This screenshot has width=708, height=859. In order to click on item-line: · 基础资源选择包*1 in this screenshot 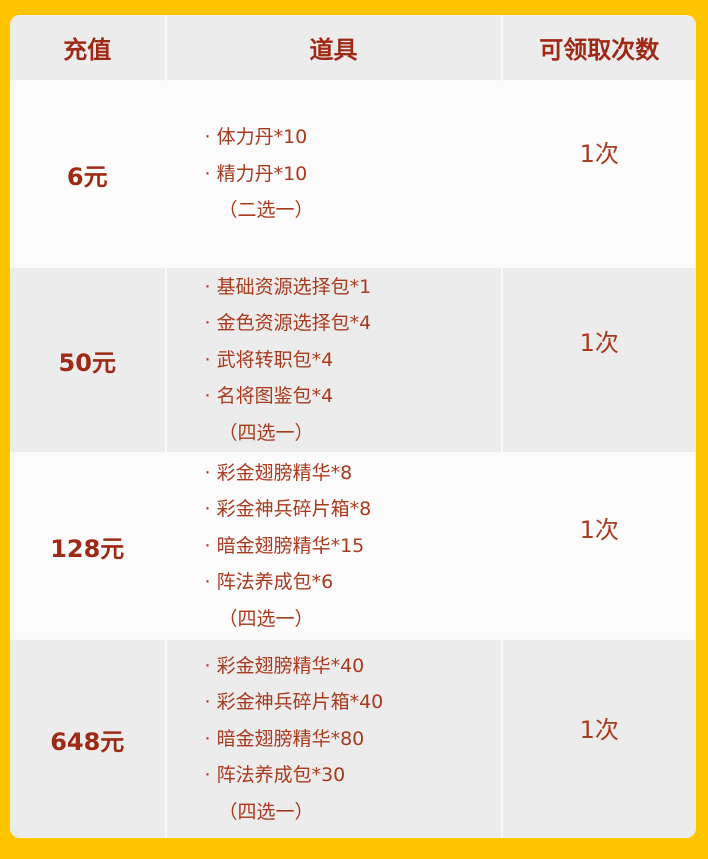, I will do `click(288, 286)`.